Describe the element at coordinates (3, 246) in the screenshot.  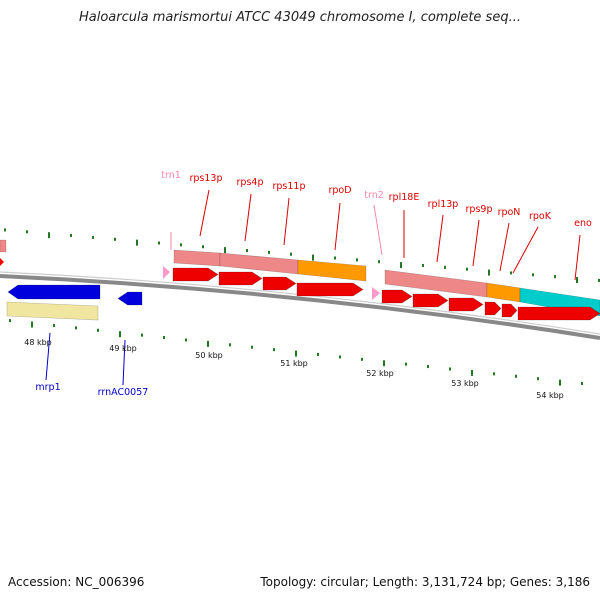
I see `gene-band-edge` at that location.